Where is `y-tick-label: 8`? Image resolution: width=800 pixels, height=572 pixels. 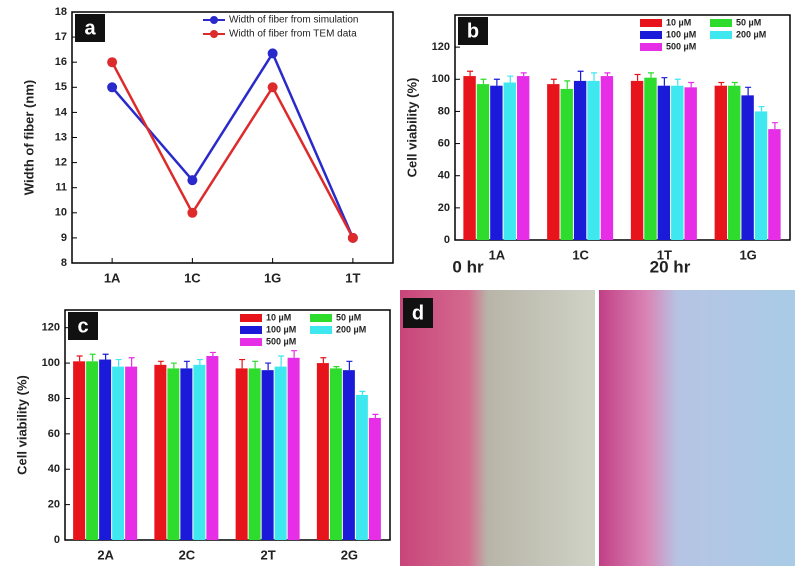
y-tick-label: 8 is located at coordinates (64, 263).